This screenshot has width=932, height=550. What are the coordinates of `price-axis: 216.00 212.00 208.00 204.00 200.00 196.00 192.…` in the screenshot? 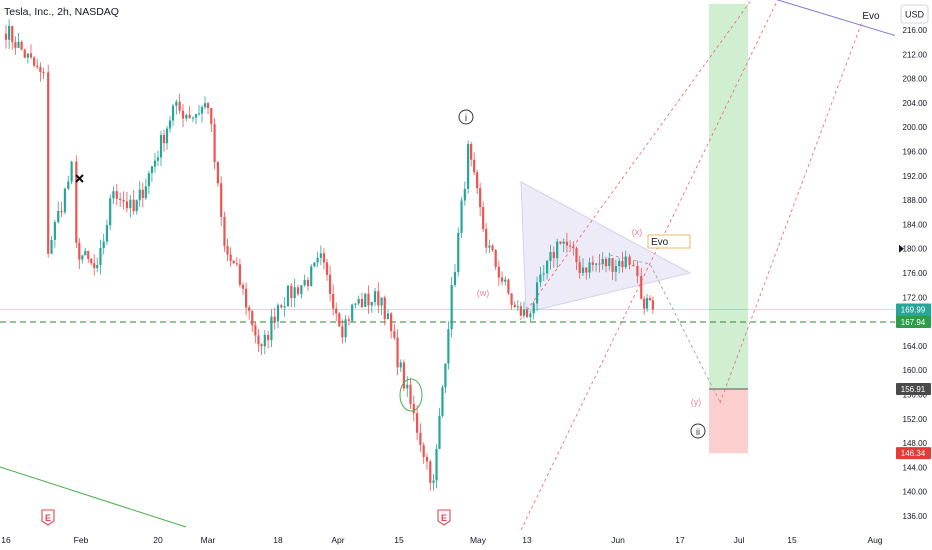 It's located at (913, 275).